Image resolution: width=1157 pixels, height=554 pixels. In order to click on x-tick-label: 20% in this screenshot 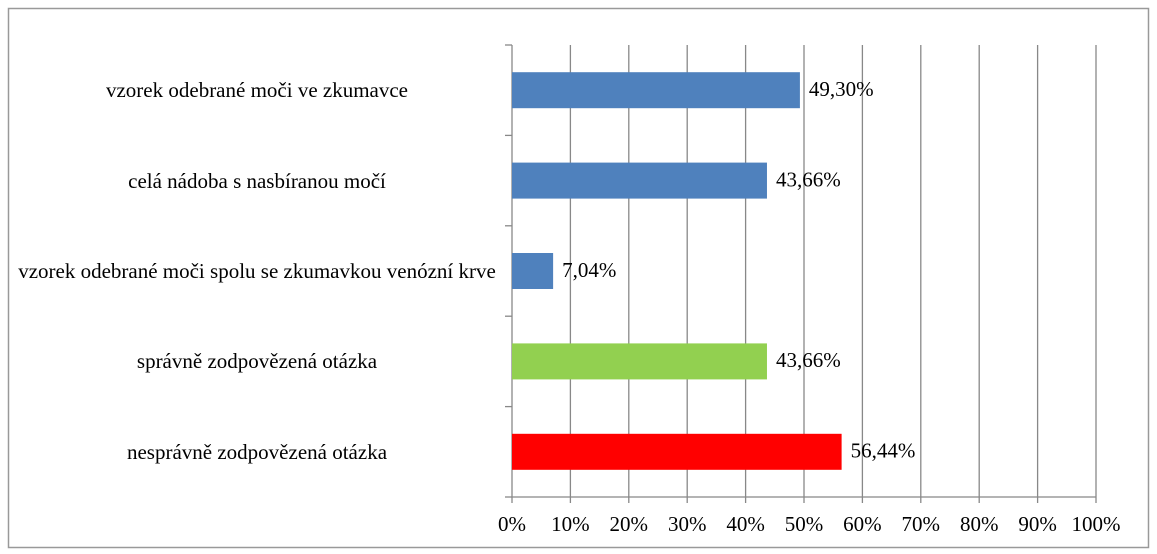, I will do `click(629, 524)`.